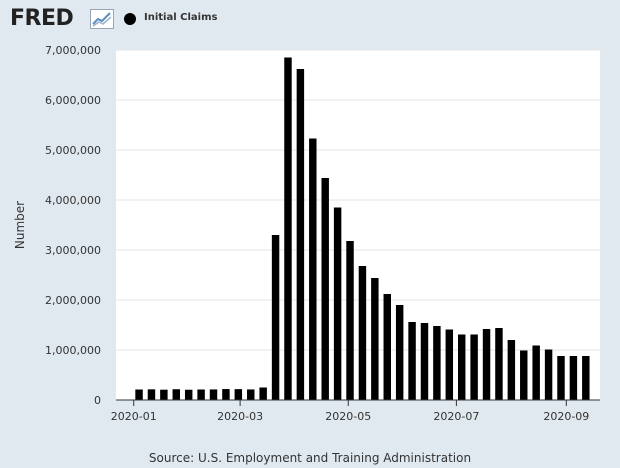  Describe the element at coordinates (102, 19) in the screenshot. I see `trend-chart-icon` at that location.